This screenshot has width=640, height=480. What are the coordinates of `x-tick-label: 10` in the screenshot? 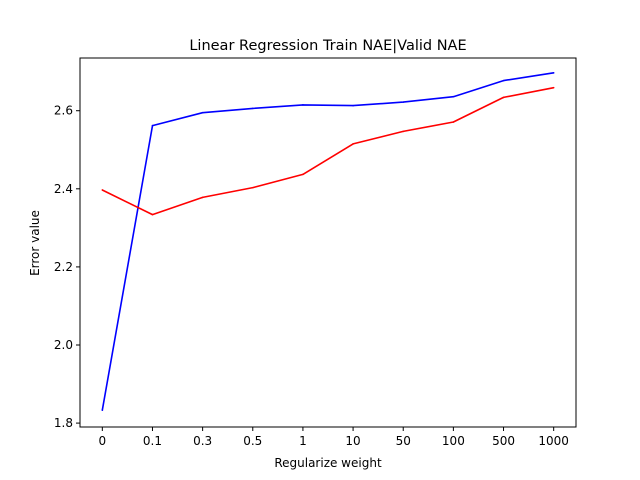 It's located at (352, 441).